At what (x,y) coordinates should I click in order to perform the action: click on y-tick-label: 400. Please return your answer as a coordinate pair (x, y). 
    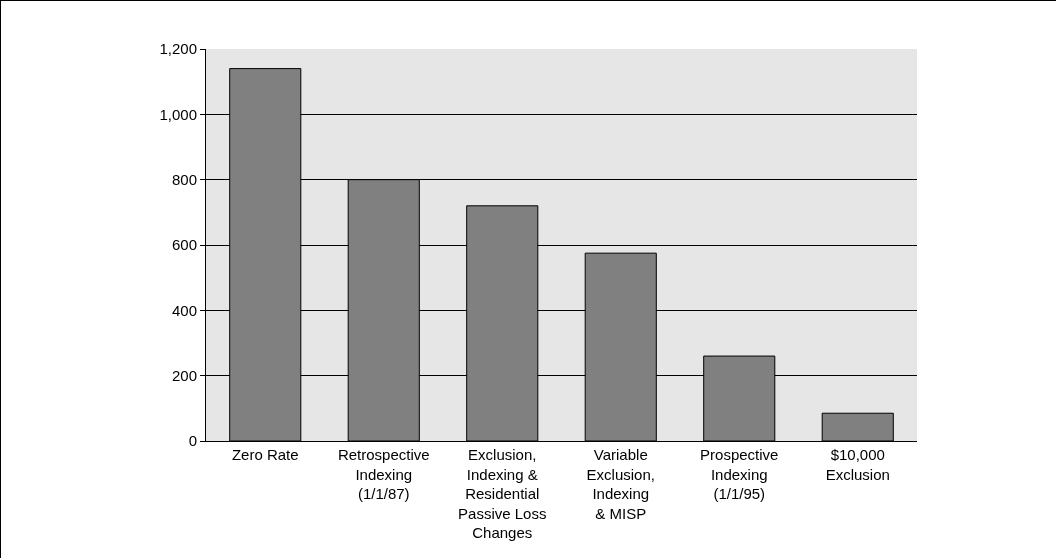
    Looking at the image, I should click on (184, 310).